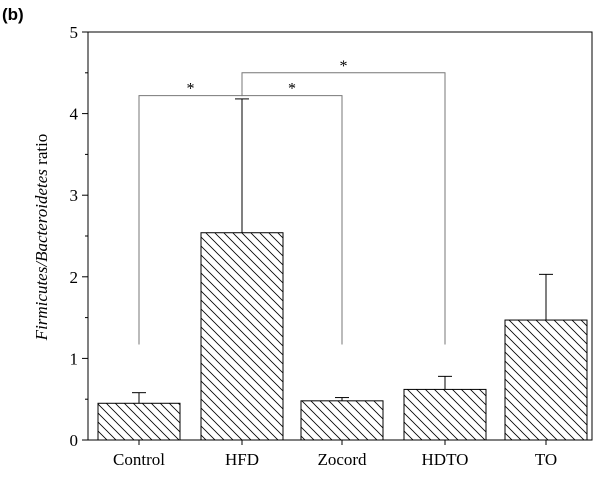  Describe the element at coordinates (74, 277) in the screenshot. I see `y-tick-label: 2` at that location.